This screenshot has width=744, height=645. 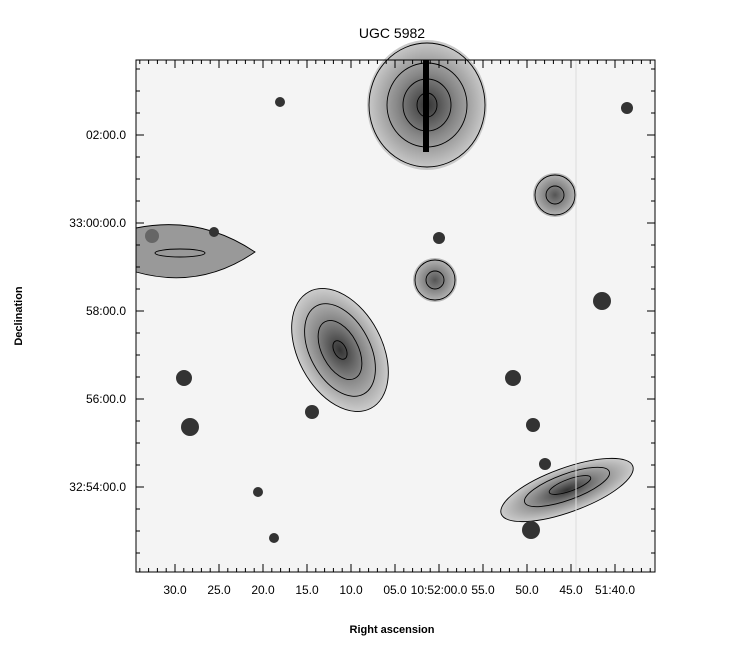 What do you see at coordinates (97, 487) in the screenshot?
I see `y-tick-label: 32:54:00.0` at bounding box center [97, 487].